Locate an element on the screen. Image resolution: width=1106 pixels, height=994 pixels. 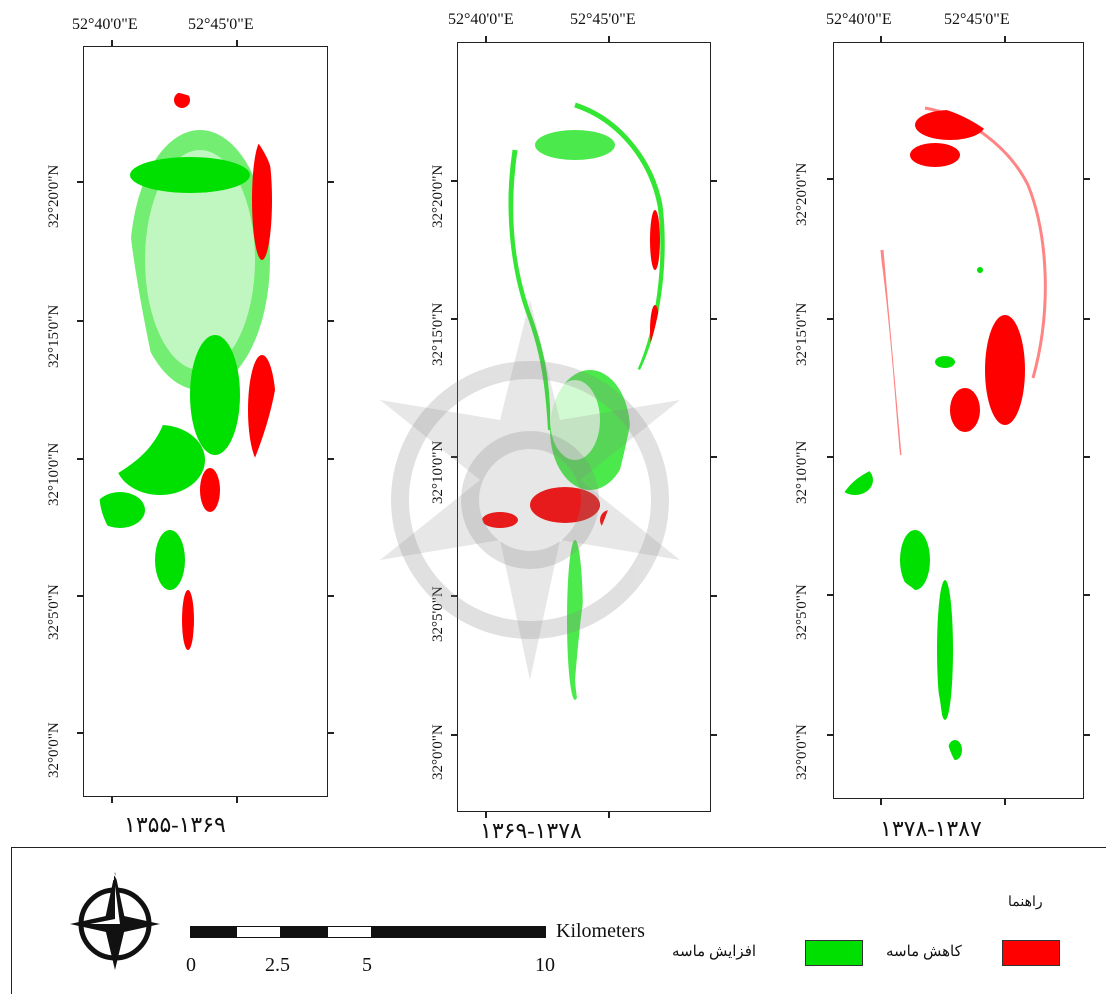
scale-tick-label: 2.5 is located at coordinates (277, 965).